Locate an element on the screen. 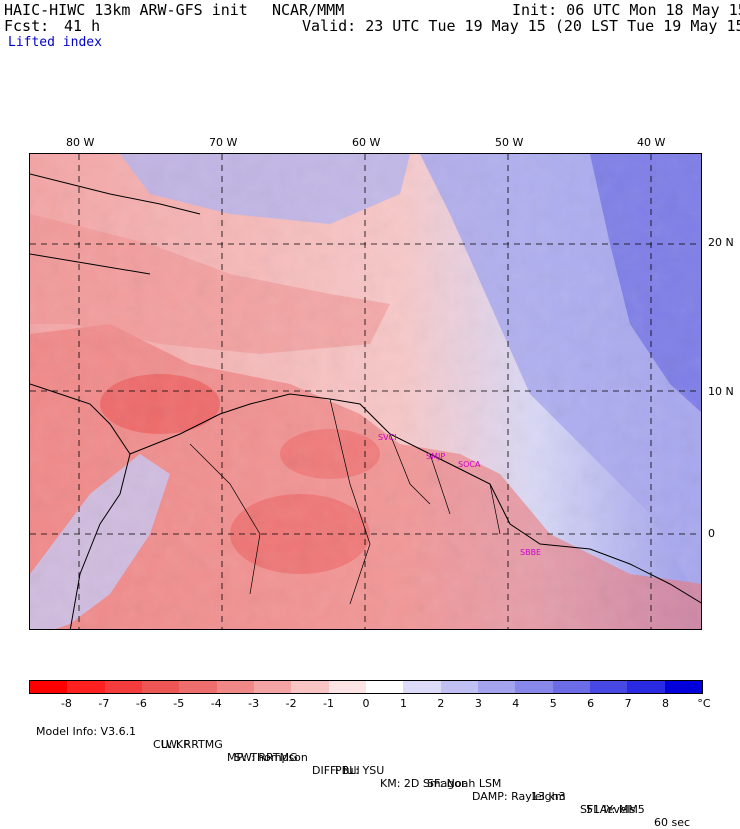  lat-label-10n: 10 N is located at coordinates (721, 391).